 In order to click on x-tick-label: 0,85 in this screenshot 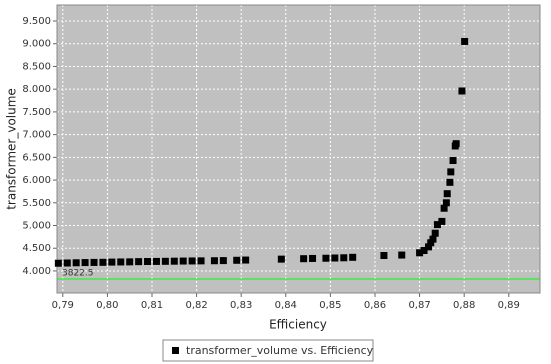, I will do `click(330, 305)`.